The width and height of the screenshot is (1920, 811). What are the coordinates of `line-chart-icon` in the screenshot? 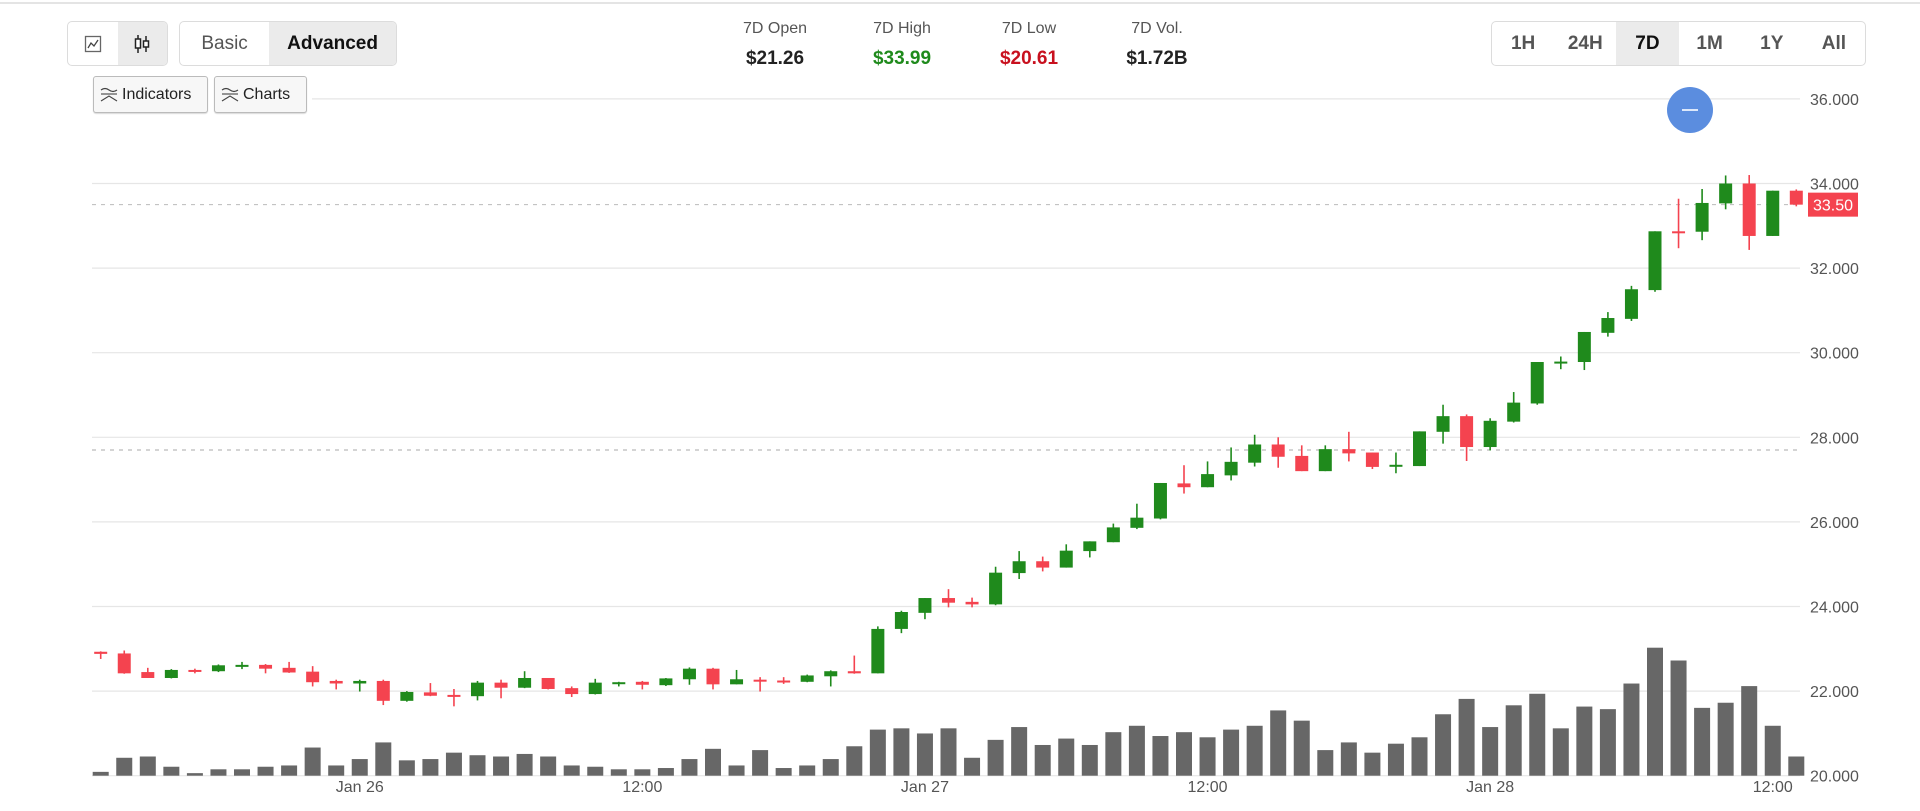 It's located at (92, 43).